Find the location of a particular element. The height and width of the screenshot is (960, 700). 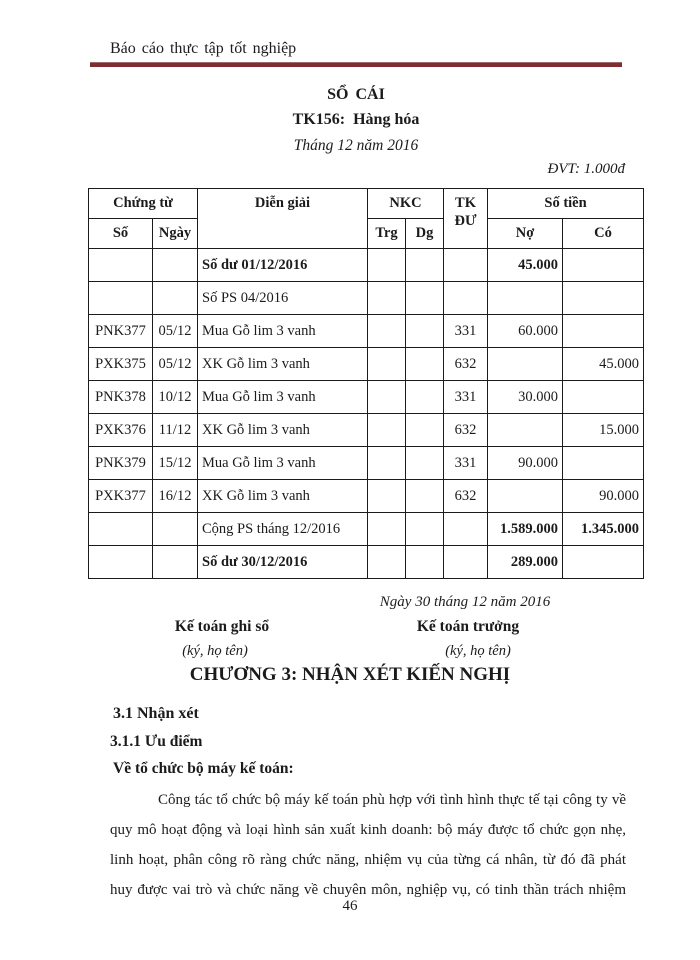

section-heading: 3.1 Nhận xét is located at coordinates (156, 713).